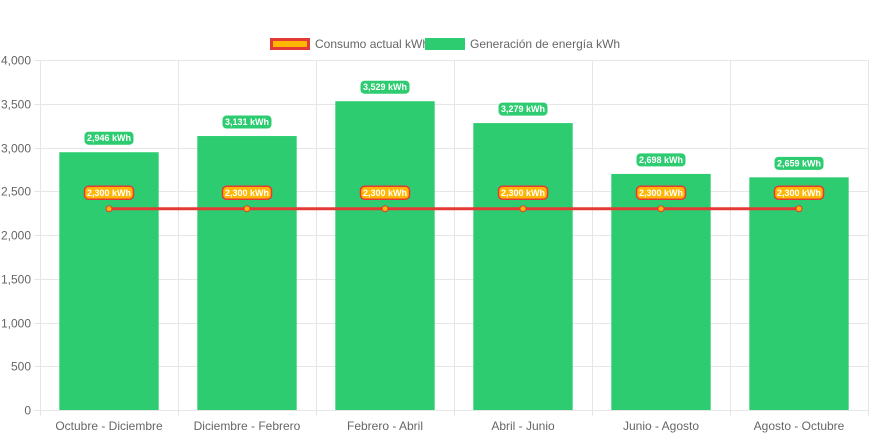  I want to click on y-tick-label: 2,000, so click(16, 236).